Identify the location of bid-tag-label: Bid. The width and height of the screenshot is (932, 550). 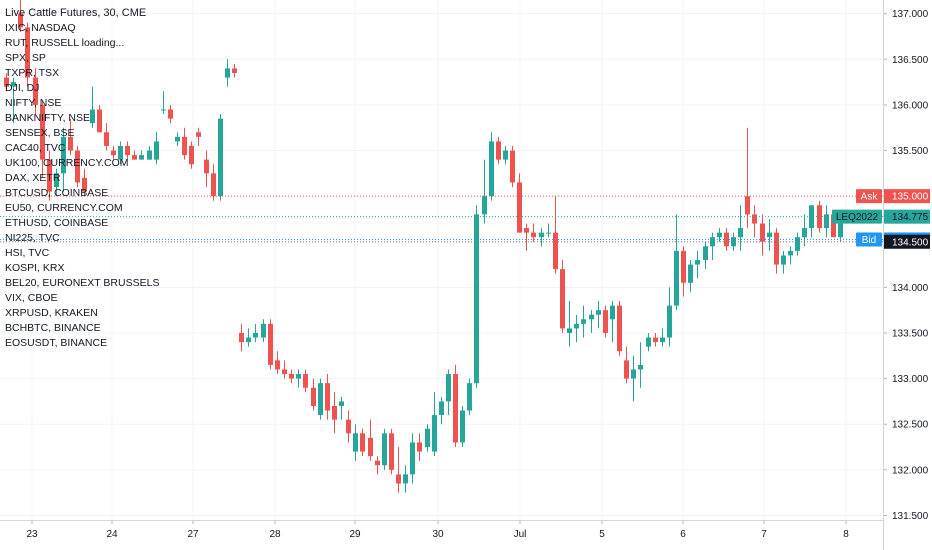
(869, 240).